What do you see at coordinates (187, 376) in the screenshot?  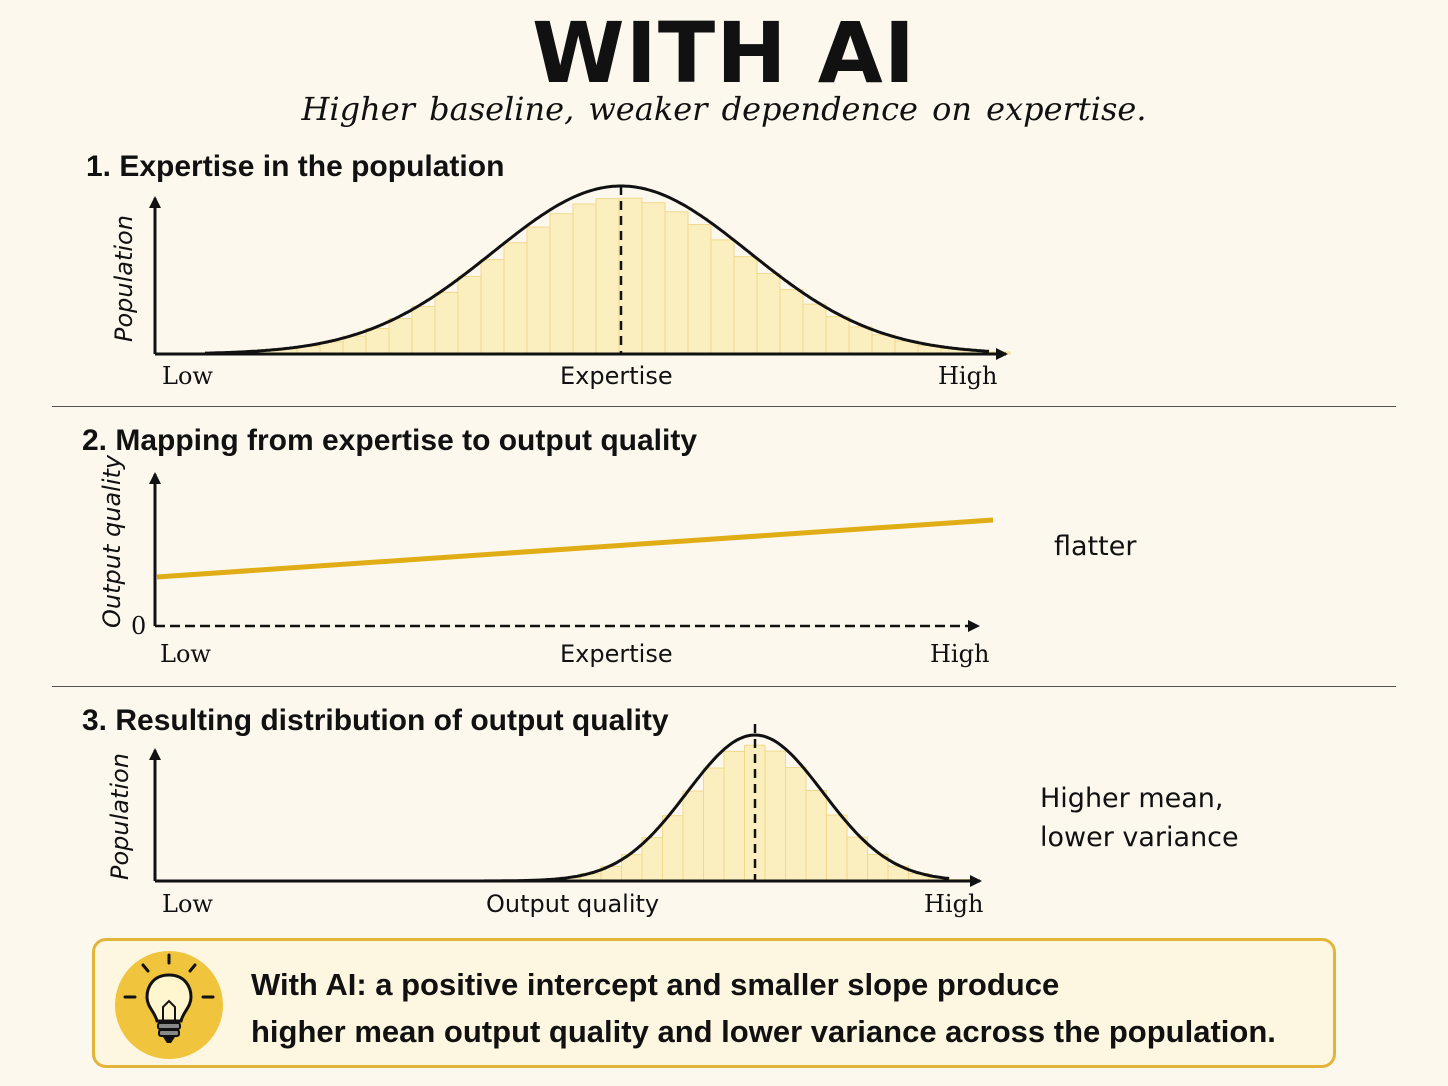 I see `section1-x-low: Low` at bounding box center [187, 376].